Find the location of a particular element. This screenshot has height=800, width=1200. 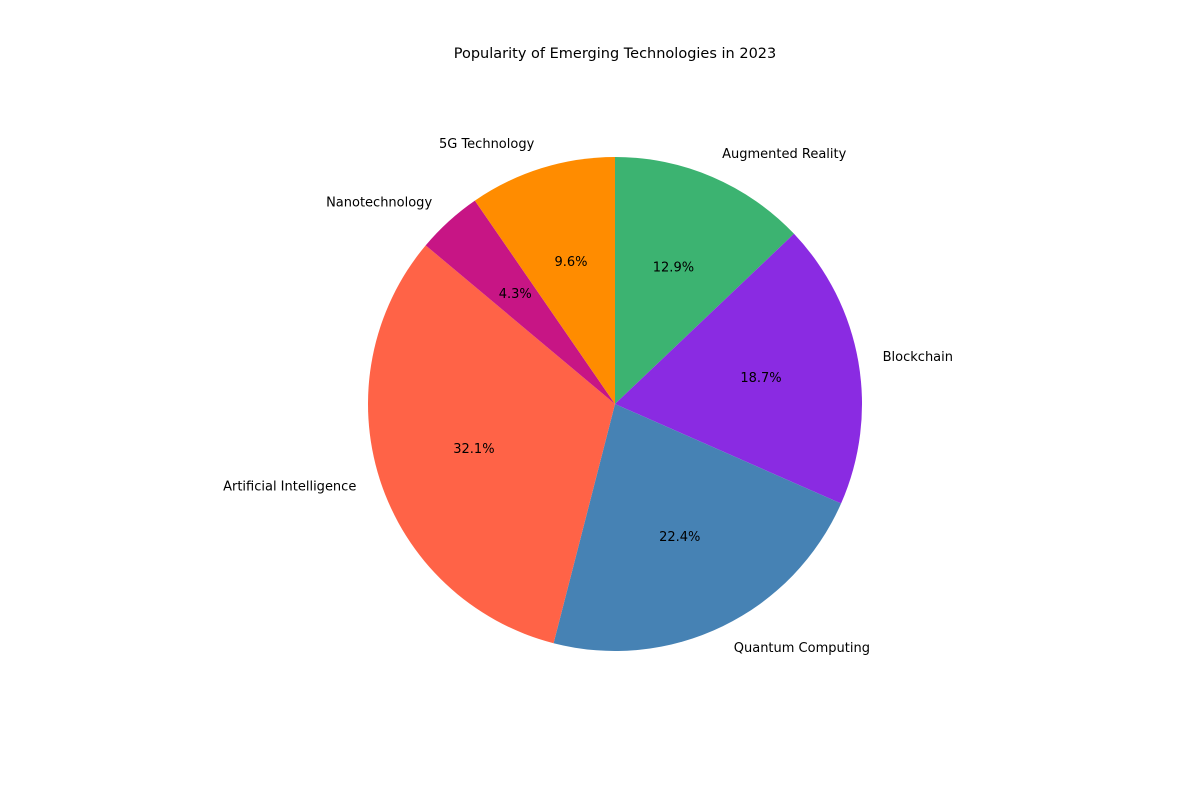

pie-slice-quantum-computing is located at coordinates (697, 528).